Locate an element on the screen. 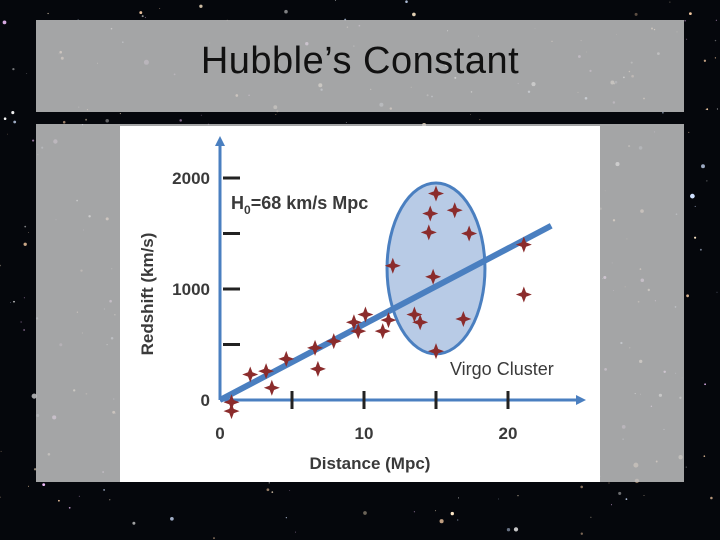 This screenshot has width=720, height=540. y-tick-label: 1000 is located at coordinates (191, 289).